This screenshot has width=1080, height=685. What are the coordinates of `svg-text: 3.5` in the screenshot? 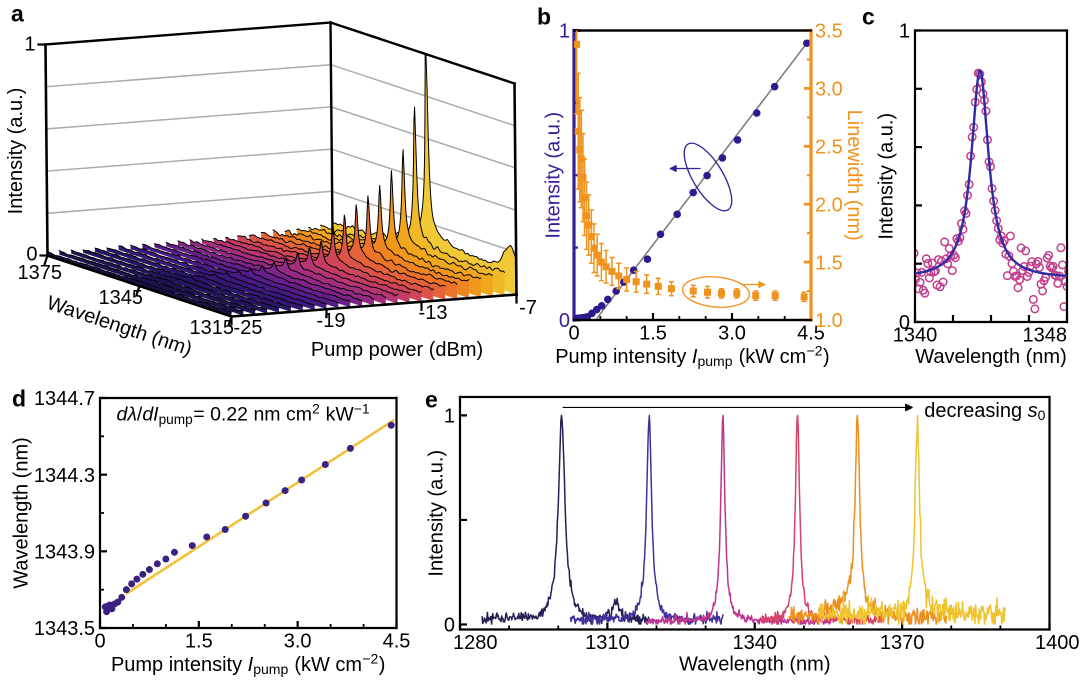 It's located at (829, 32).